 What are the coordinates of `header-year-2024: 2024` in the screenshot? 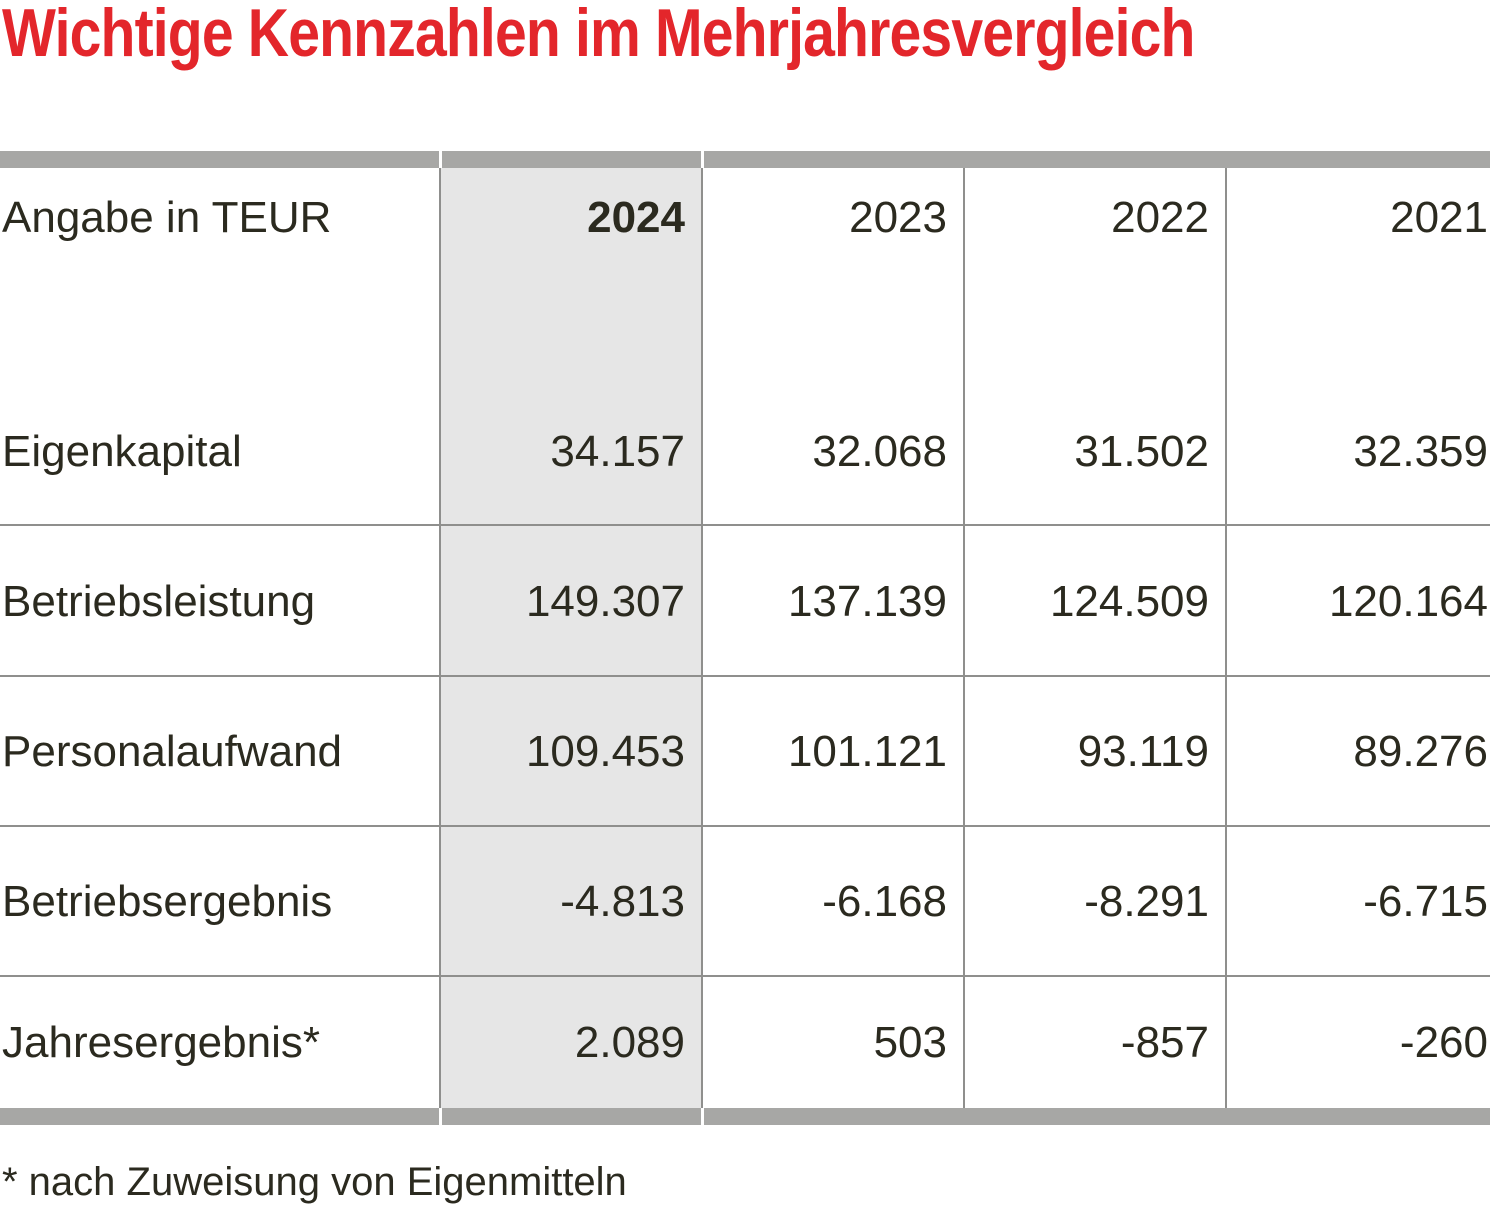 It's located at (636, 217).